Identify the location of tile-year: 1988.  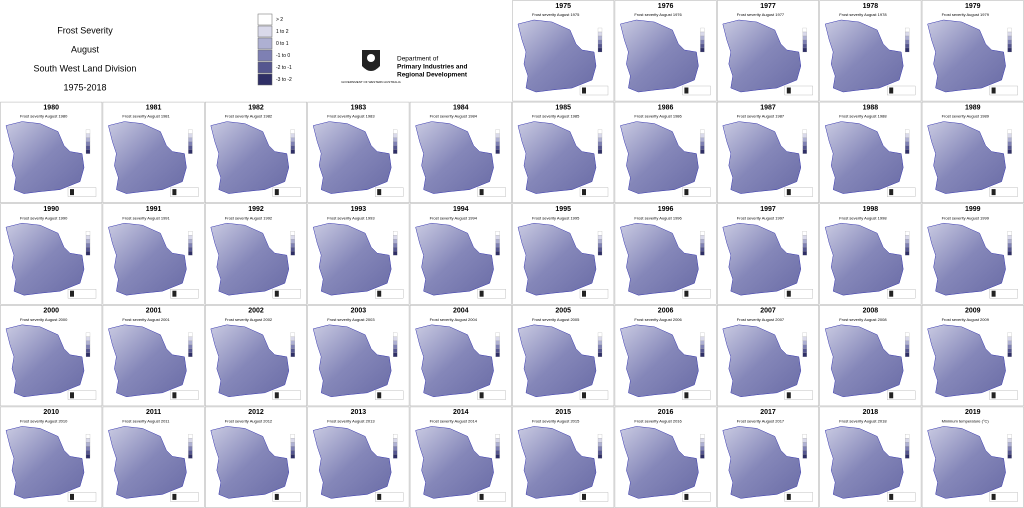
(871, 107).